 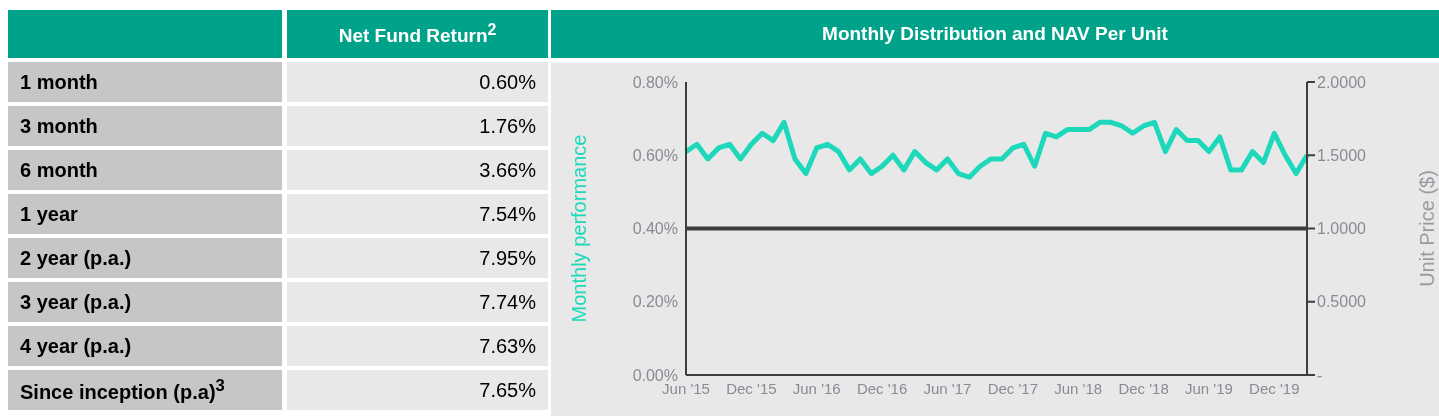 What do you see at coordinates (655, 82) in the screenshot?
I see `y-tick-label: 0.80%` at bounding box center [655, 82].